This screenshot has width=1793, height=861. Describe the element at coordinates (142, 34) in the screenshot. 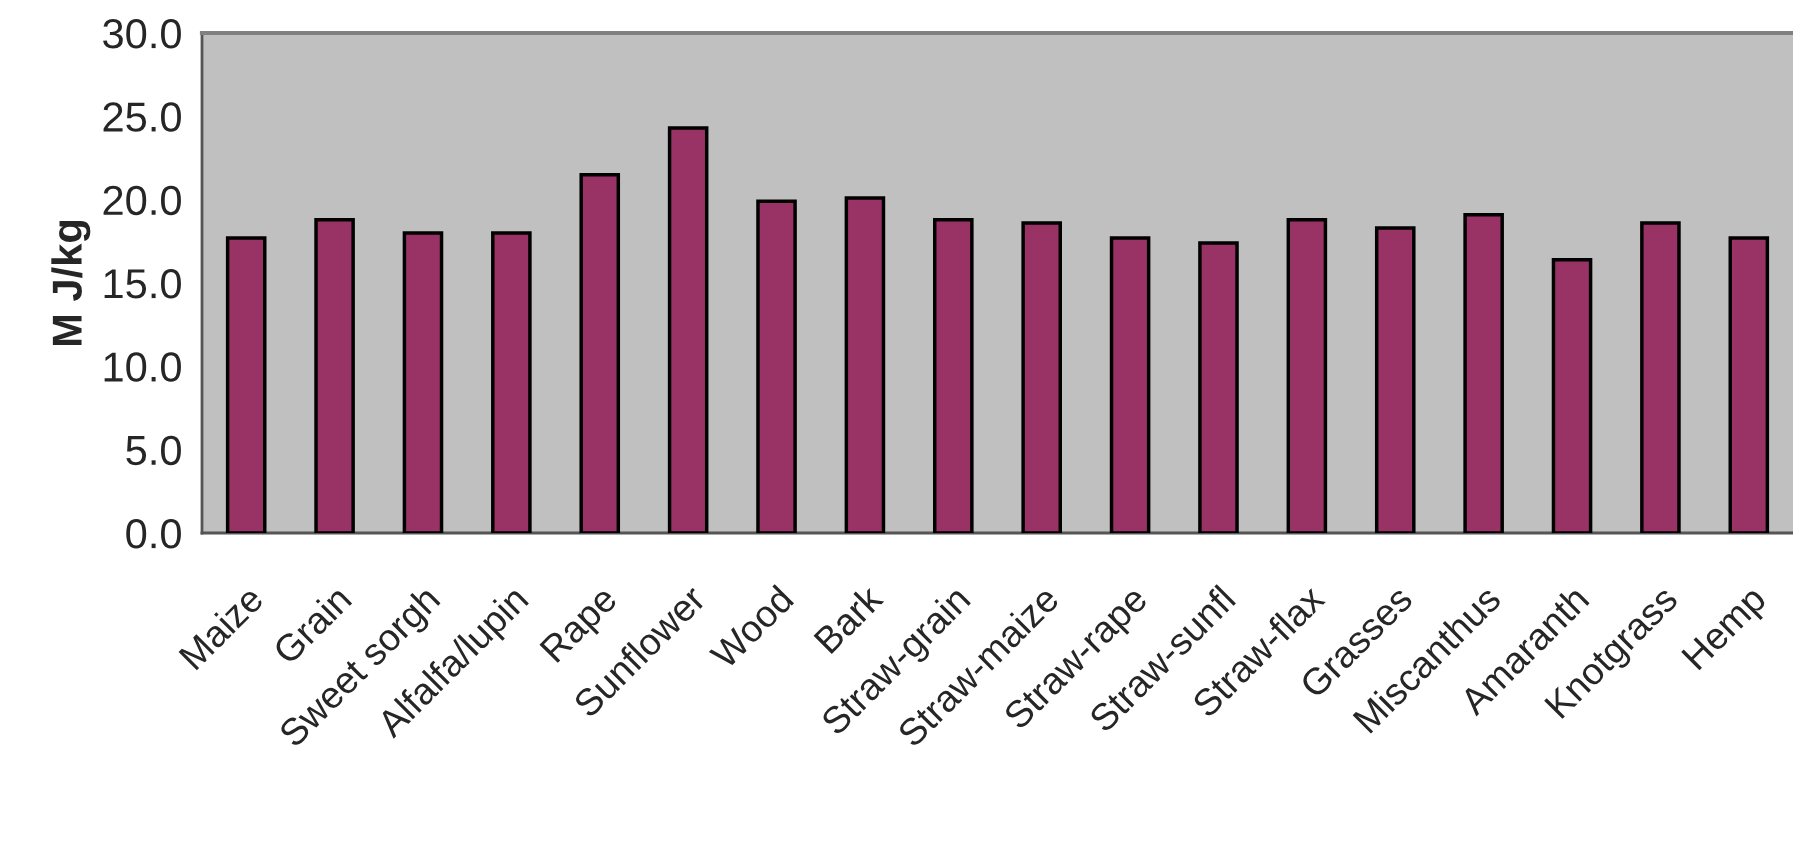

I see `y-tick-label: 30.0` at that location.